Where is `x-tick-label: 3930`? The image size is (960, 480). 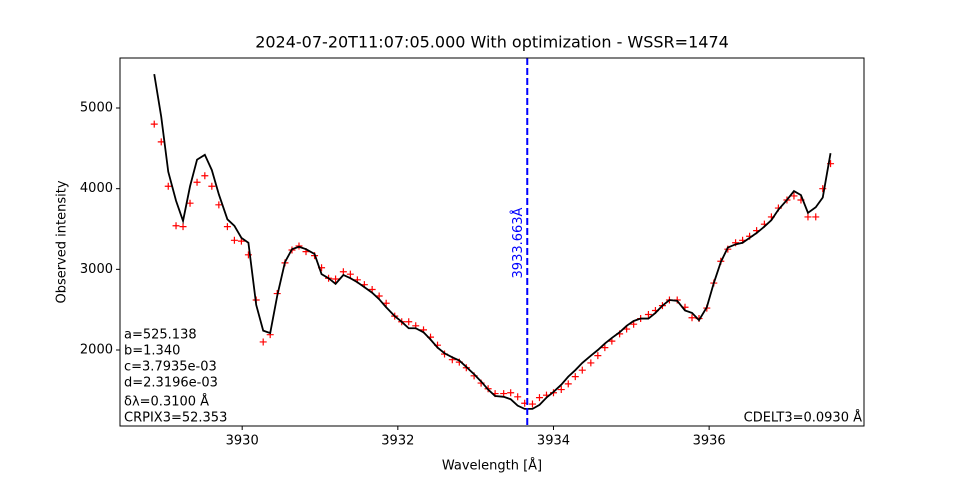
x-tick-label: 3930 is located at coordinates (242, 441).